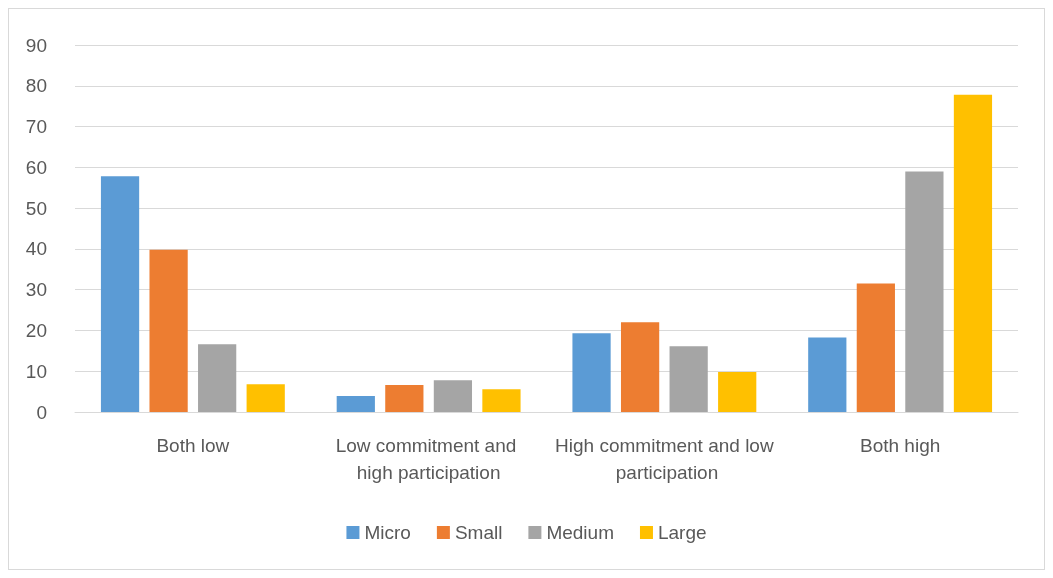 Image resolution: width=1053 pixels, height=578 pixels. Describe the element at coordinates (193, 445) in the screenshot. I see `x-tick-label: Both low` at that location.